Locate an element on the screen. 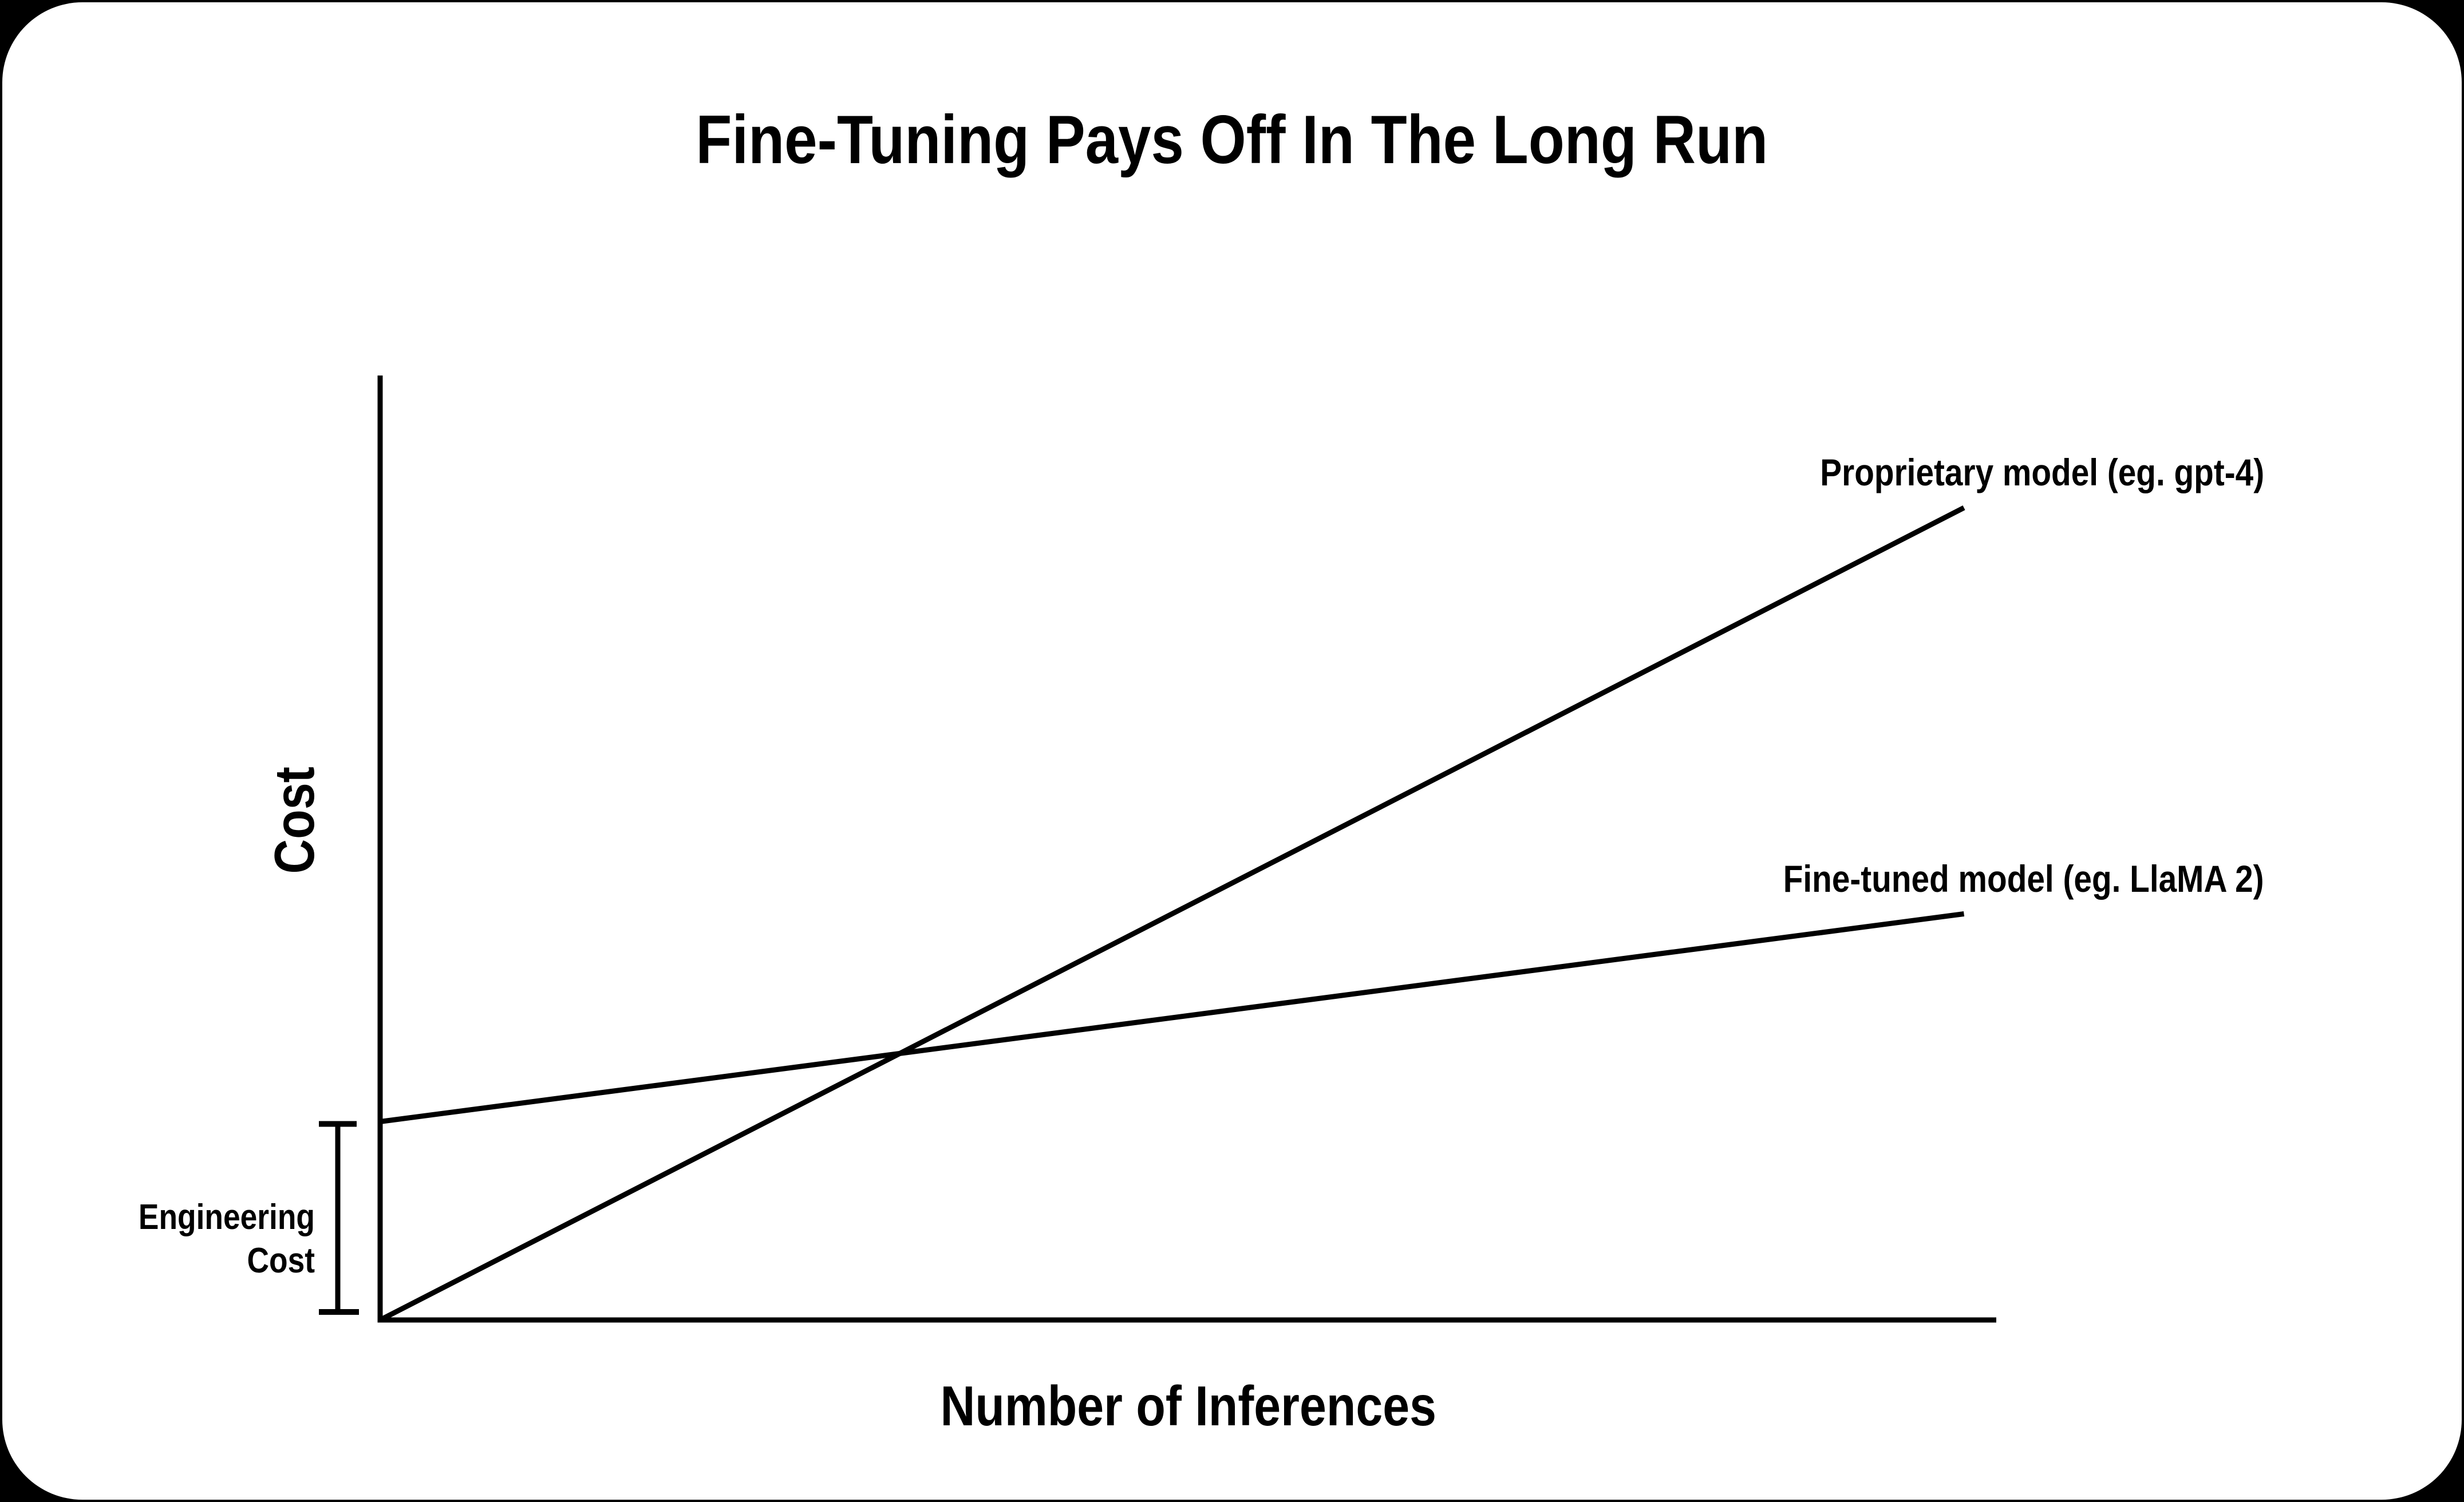 The height and width of the screenshot is (1502, 2464). chart-title: Fine-Tuning Pays Off In The Long Run is located at coordinates (1232, 139).